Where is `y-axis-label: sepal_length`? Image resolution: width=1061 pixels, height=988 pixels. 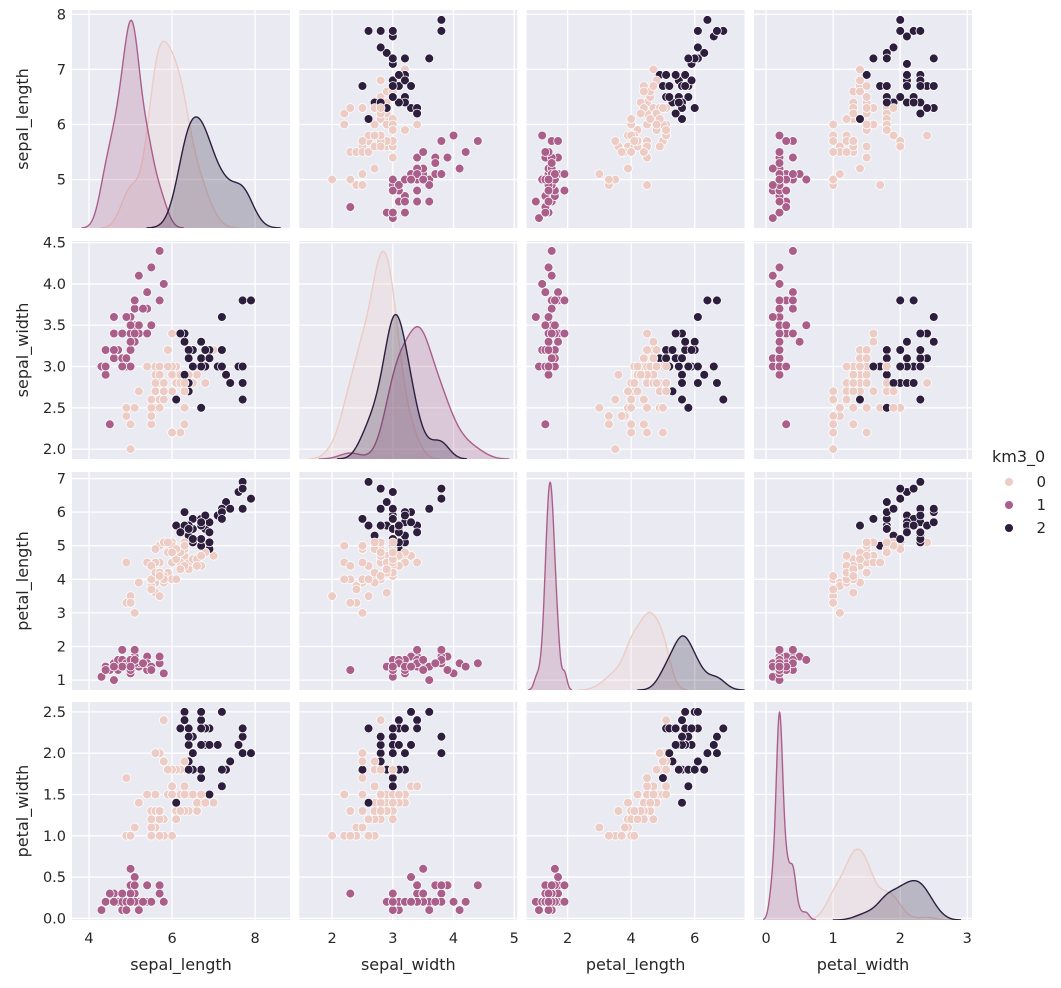 y-axis-label: sepal_length is located at coordinates (23, 119).